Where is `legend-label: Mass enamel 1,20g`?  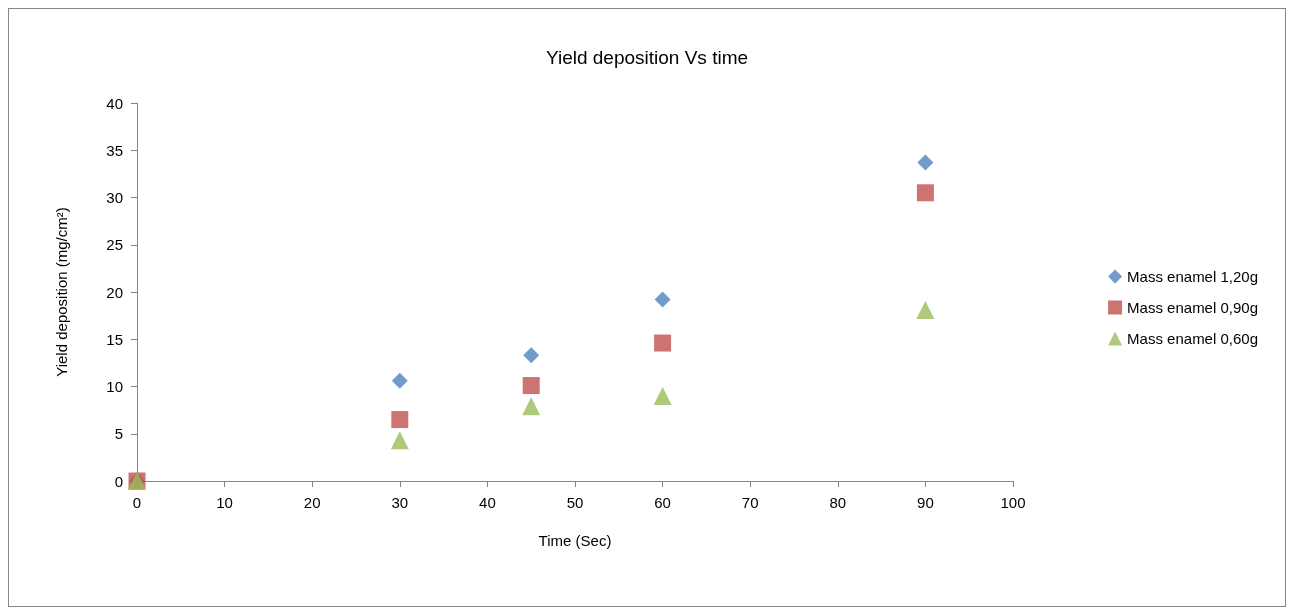 legend-label: Mass enamel 1,20g is located at coordinates (1192, 276).